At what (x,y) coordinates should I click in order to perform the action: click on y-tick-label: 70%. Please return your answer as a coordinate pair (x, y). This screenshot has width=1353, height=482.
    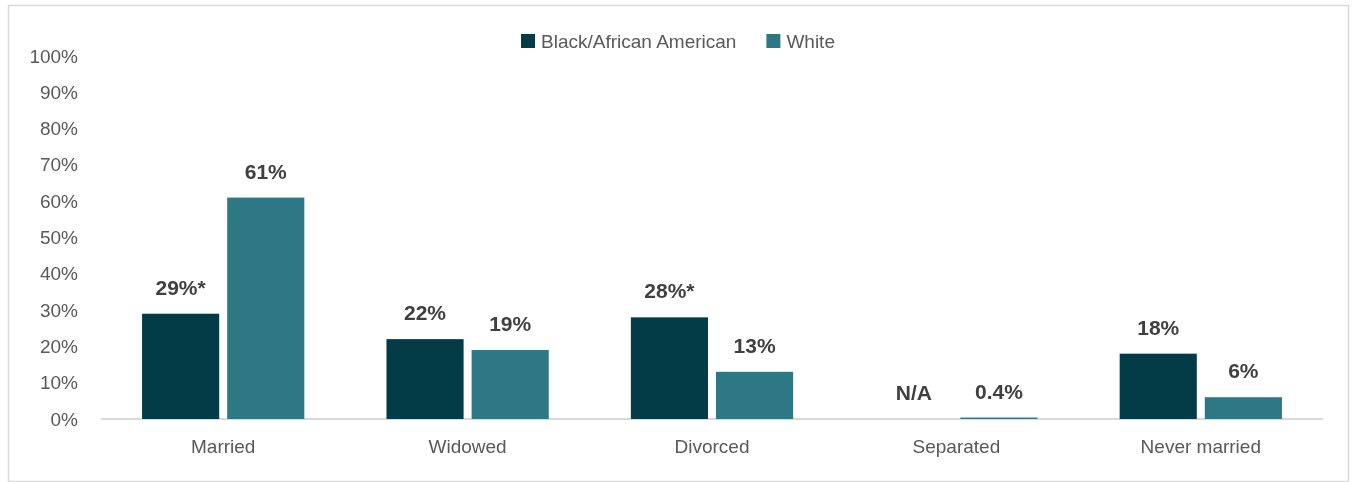
    Looking at the image, I should click on (59, 165).